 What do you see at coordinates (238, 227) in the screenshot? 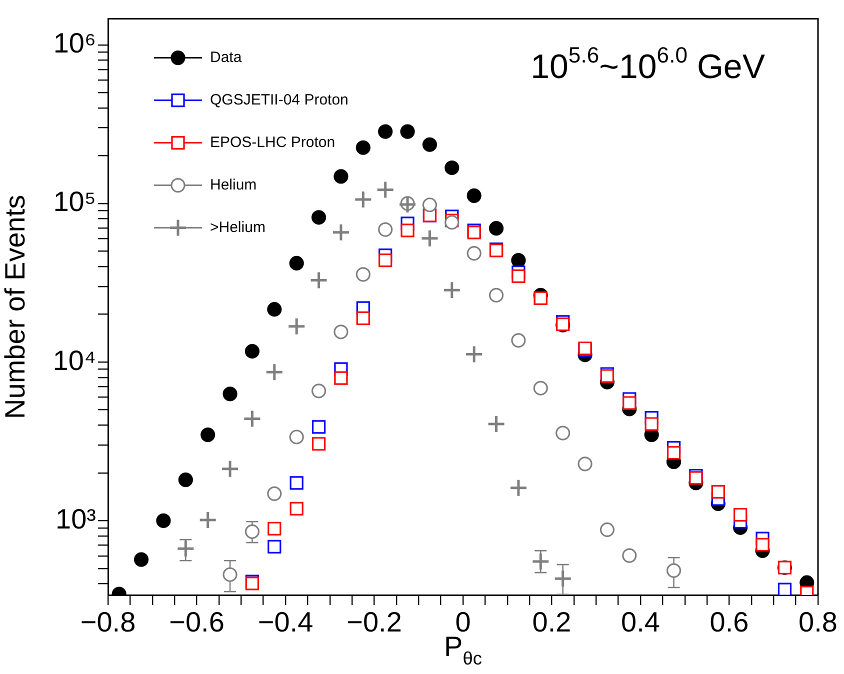
I see `legend-label: >Helium` at bounding box center [238, 227].